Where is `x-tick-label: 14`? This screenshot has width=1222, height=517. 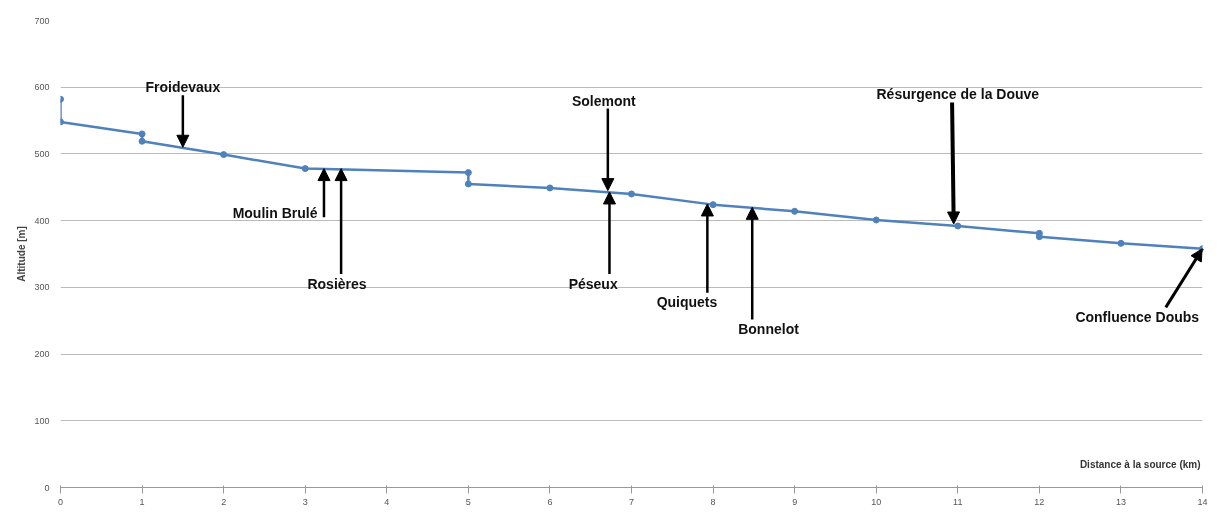
x-tick-label: 14 is located at coordinates (1202, 501).